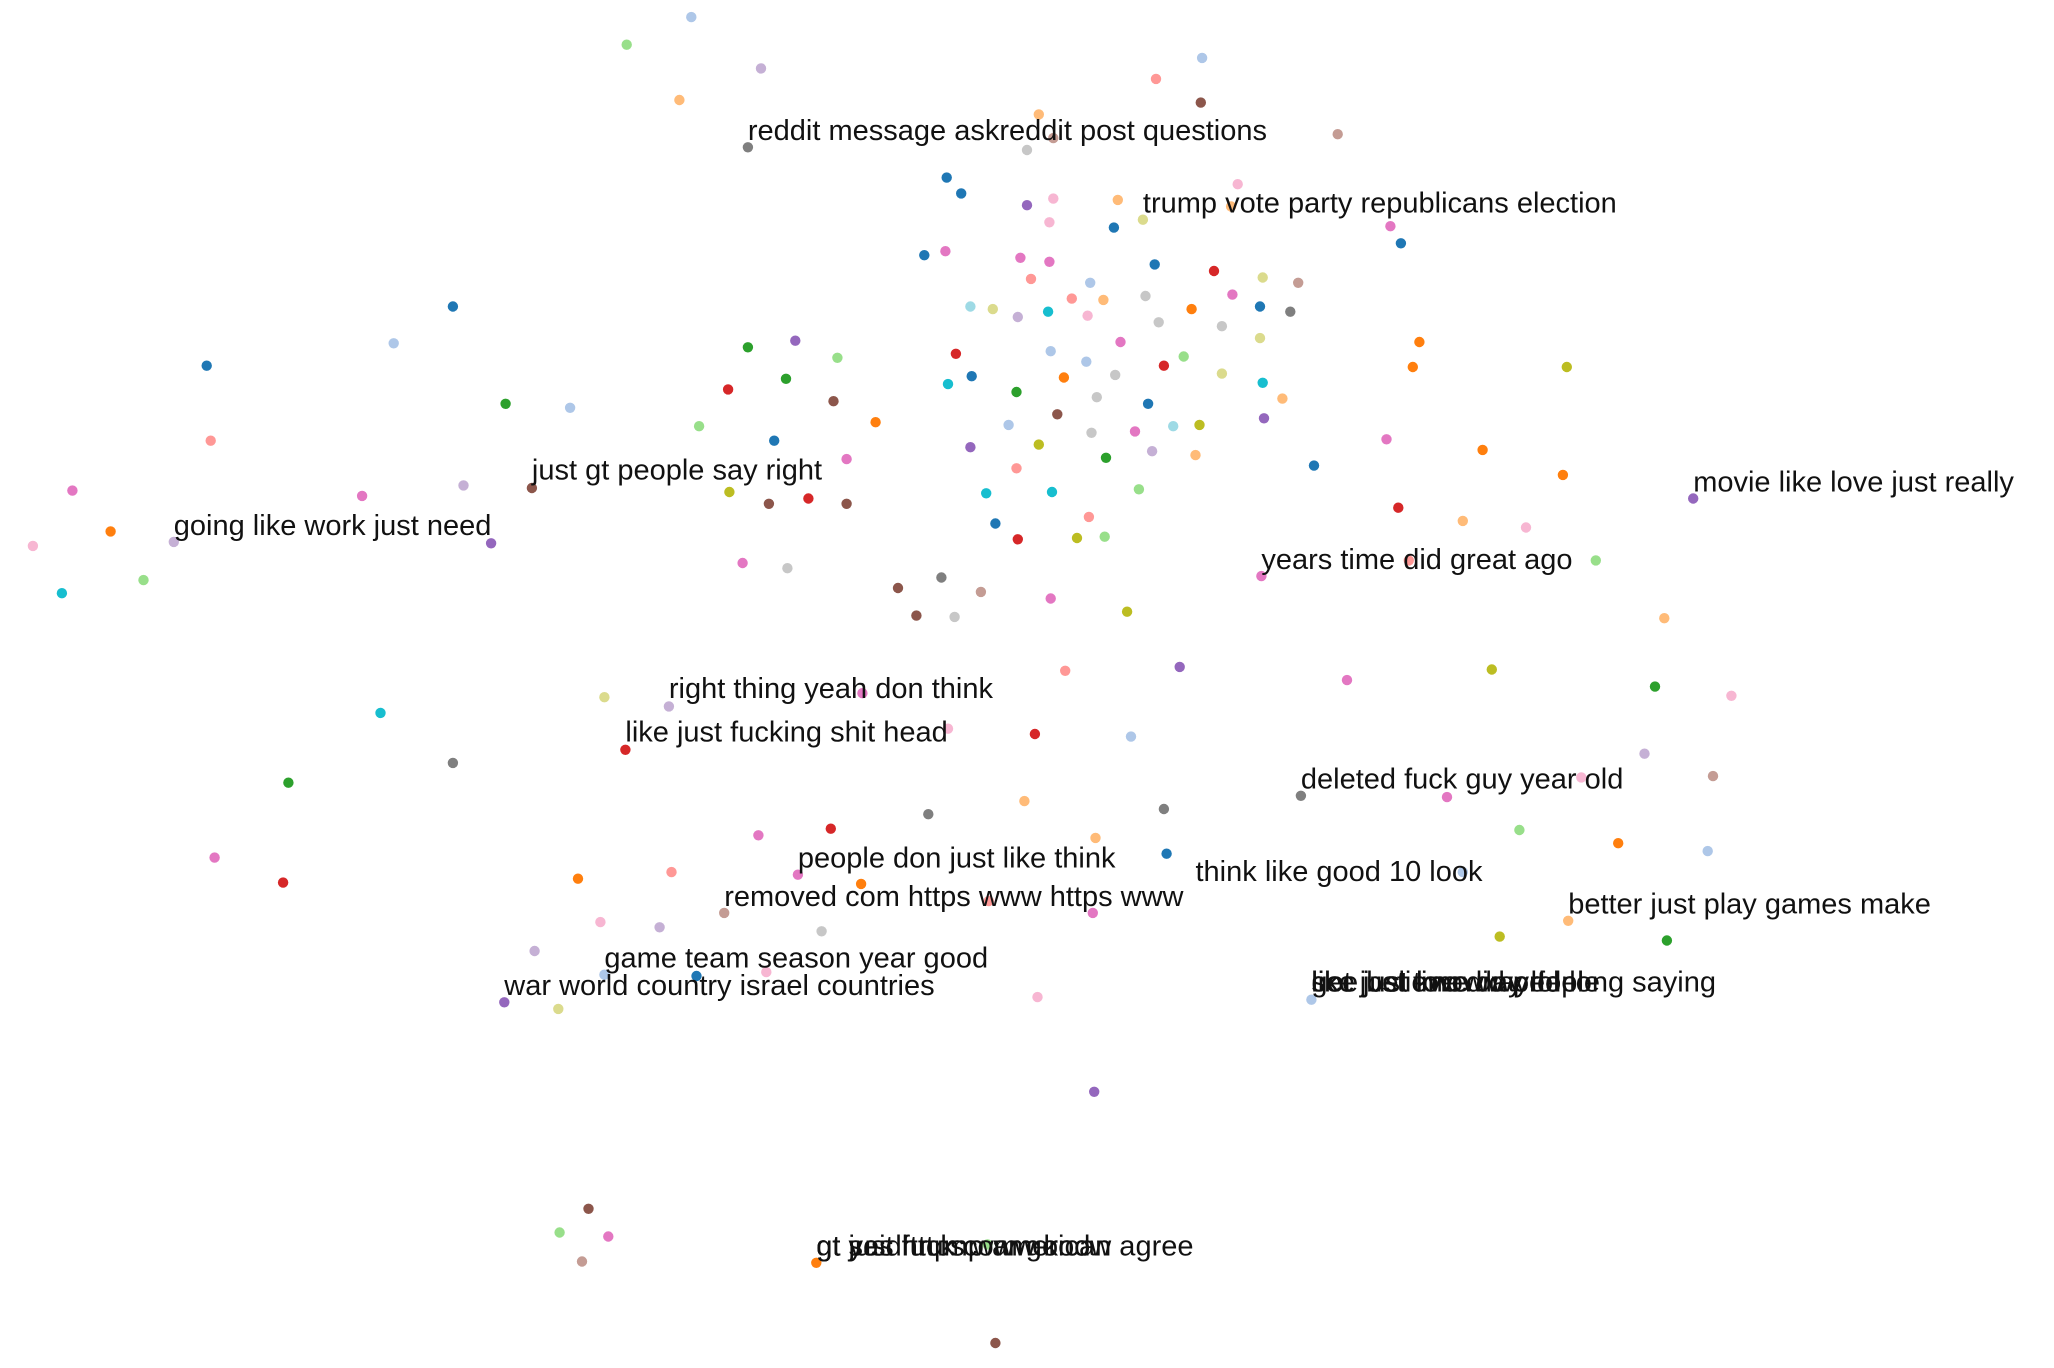  Describe the element at coordinates (676, 471) in the screenshot. I see `cluster-label: just gt people say right` at that location.